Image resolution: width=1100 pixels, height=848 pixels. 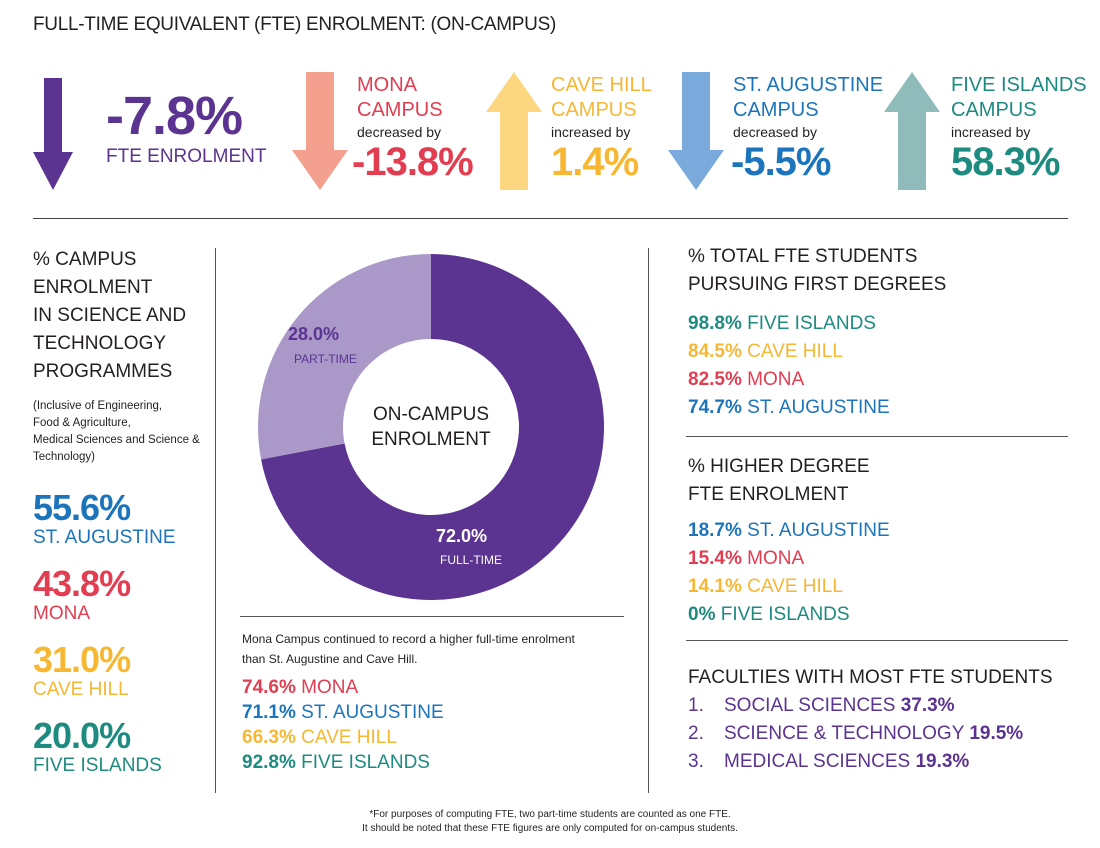 I want to click on item-value: 15.4%, so click(x=715, y=558).